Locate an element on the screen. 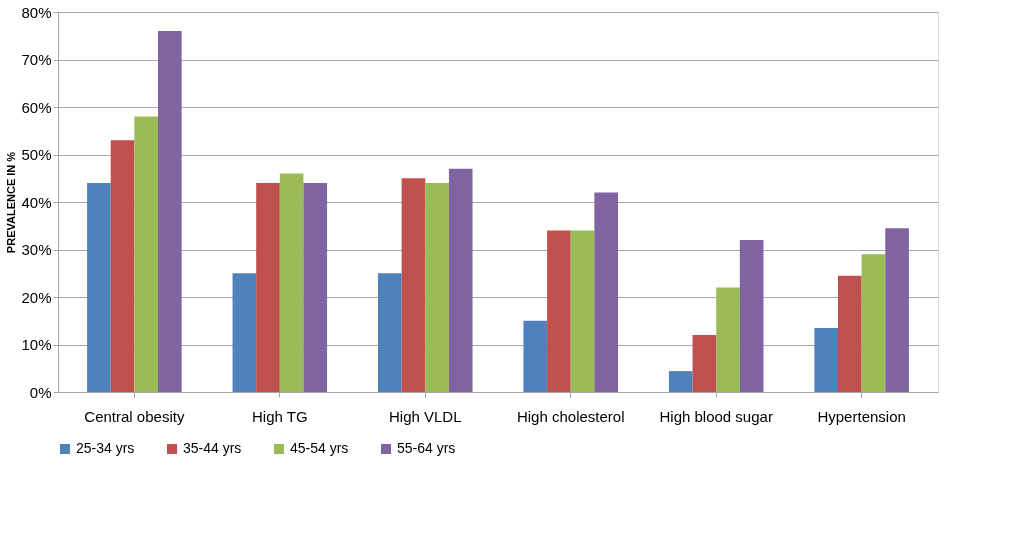 This screenshot has width=1034, height=556. y-tick-label: 0% is located at coordinates (40, 392).